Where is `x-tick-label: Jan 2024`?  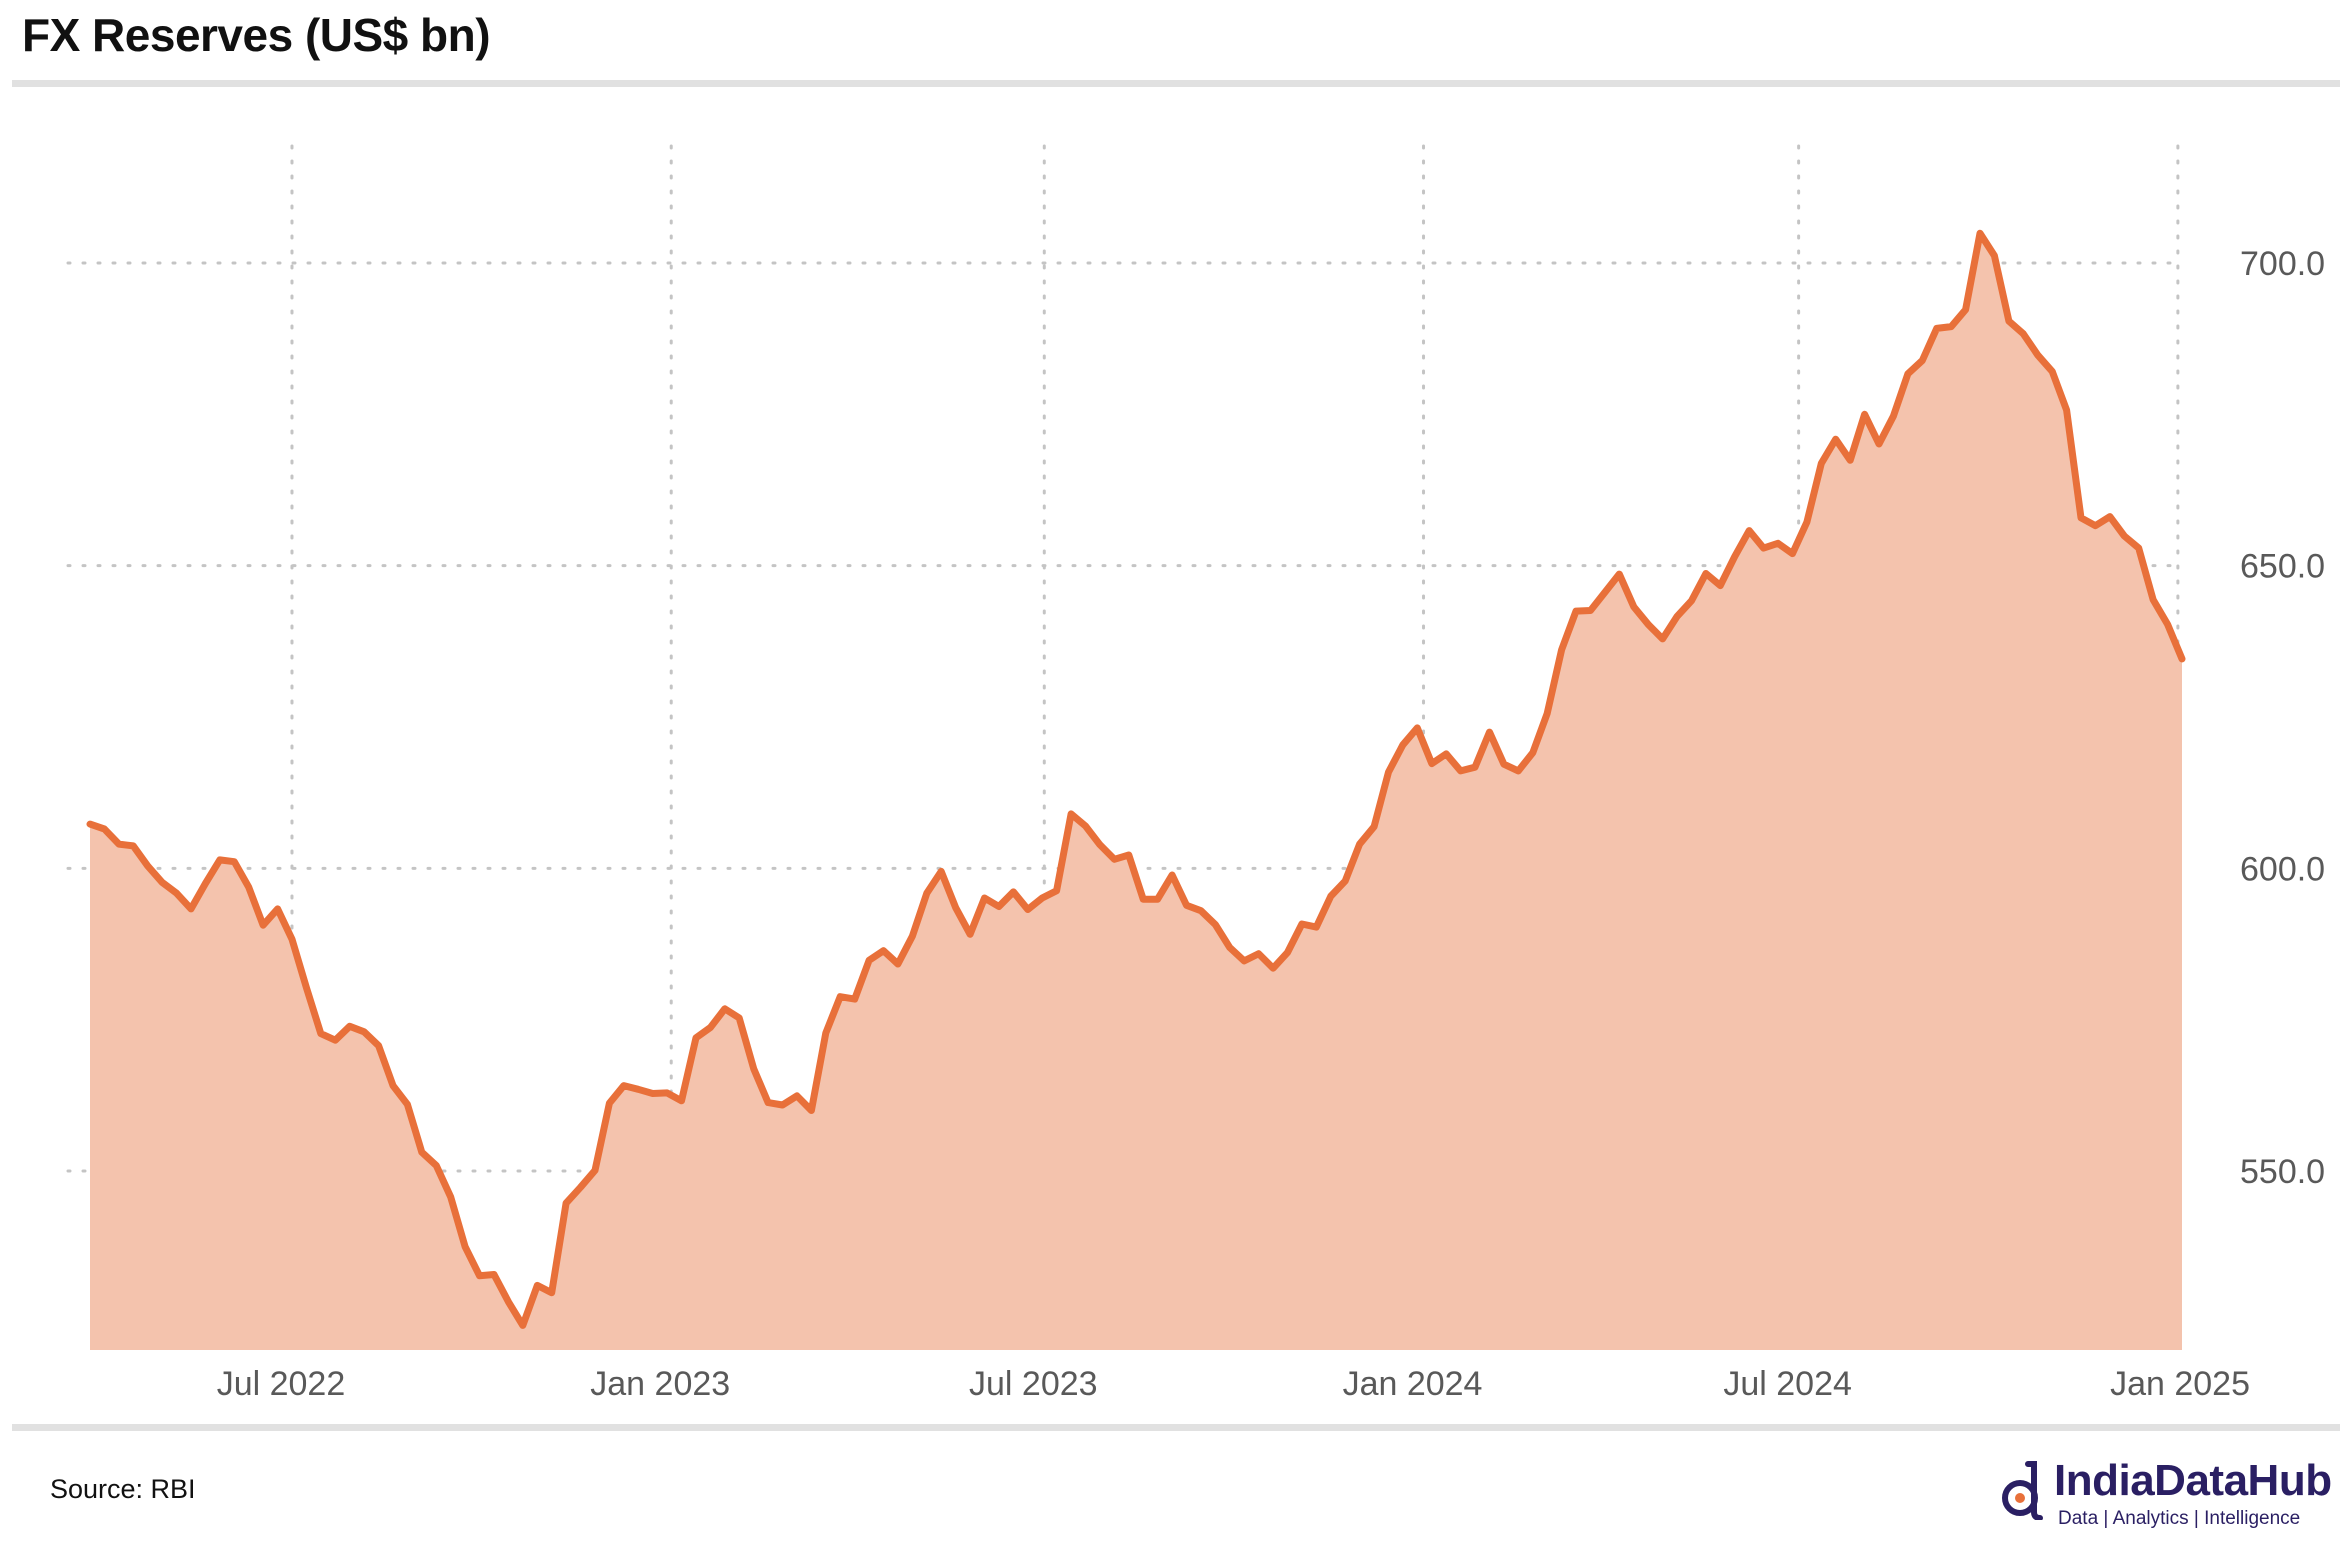
x-tick-label: Jan 2024 is located at coordinates (1413, 1384).